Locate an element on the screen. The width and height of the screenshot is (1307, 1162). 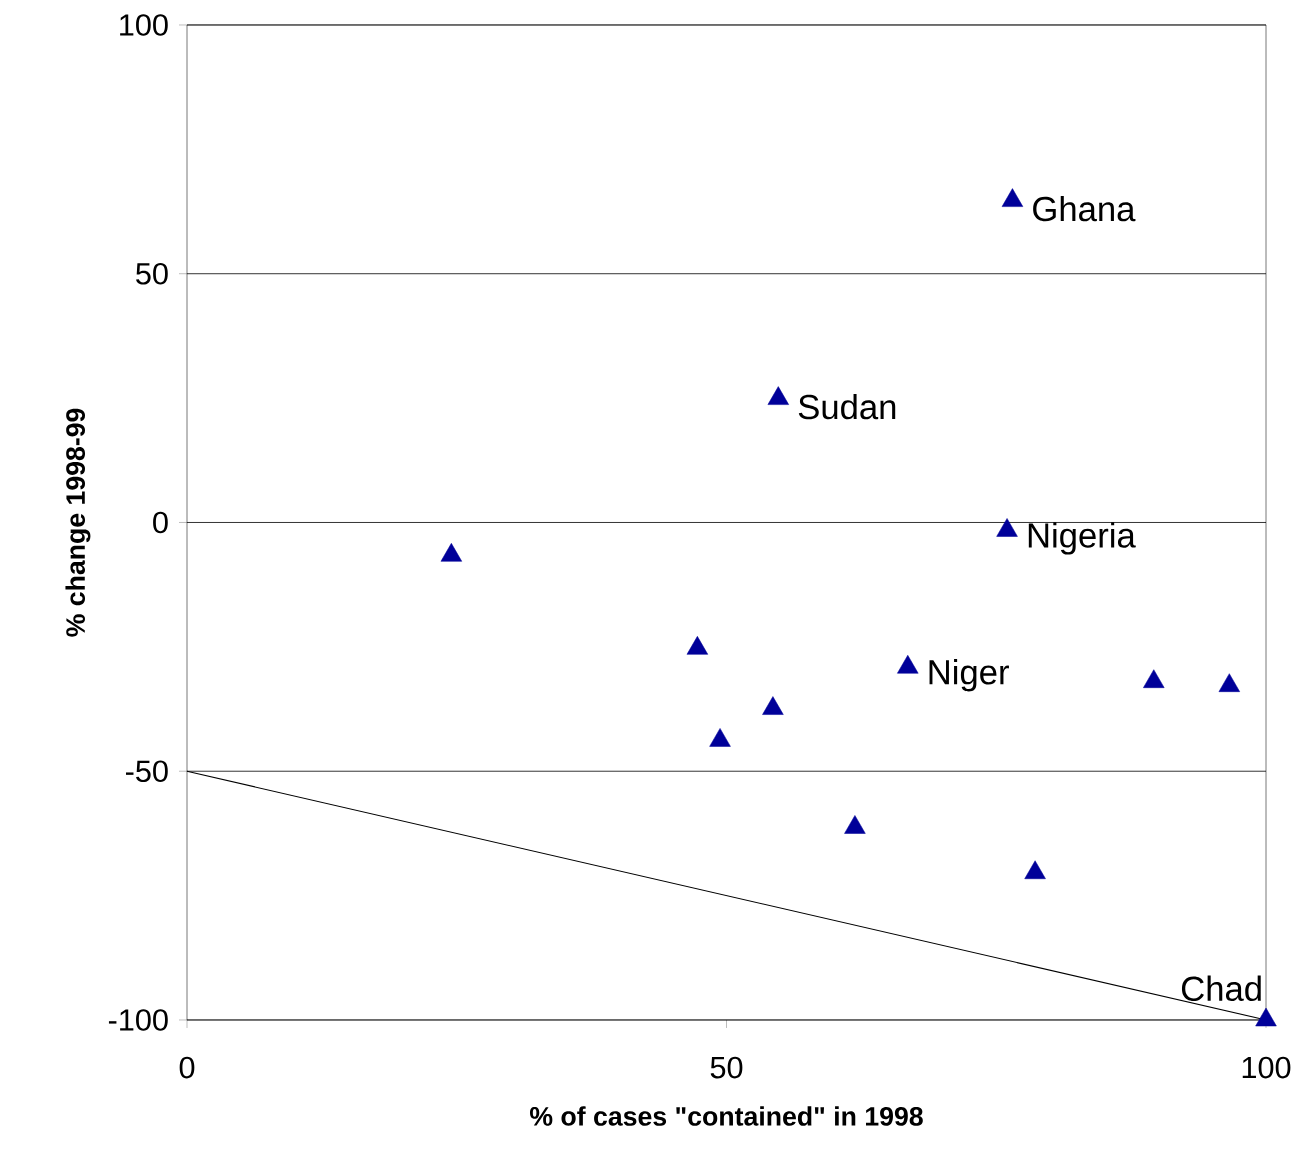
y-tick-label: -50 is located at coordinates (147, 771).